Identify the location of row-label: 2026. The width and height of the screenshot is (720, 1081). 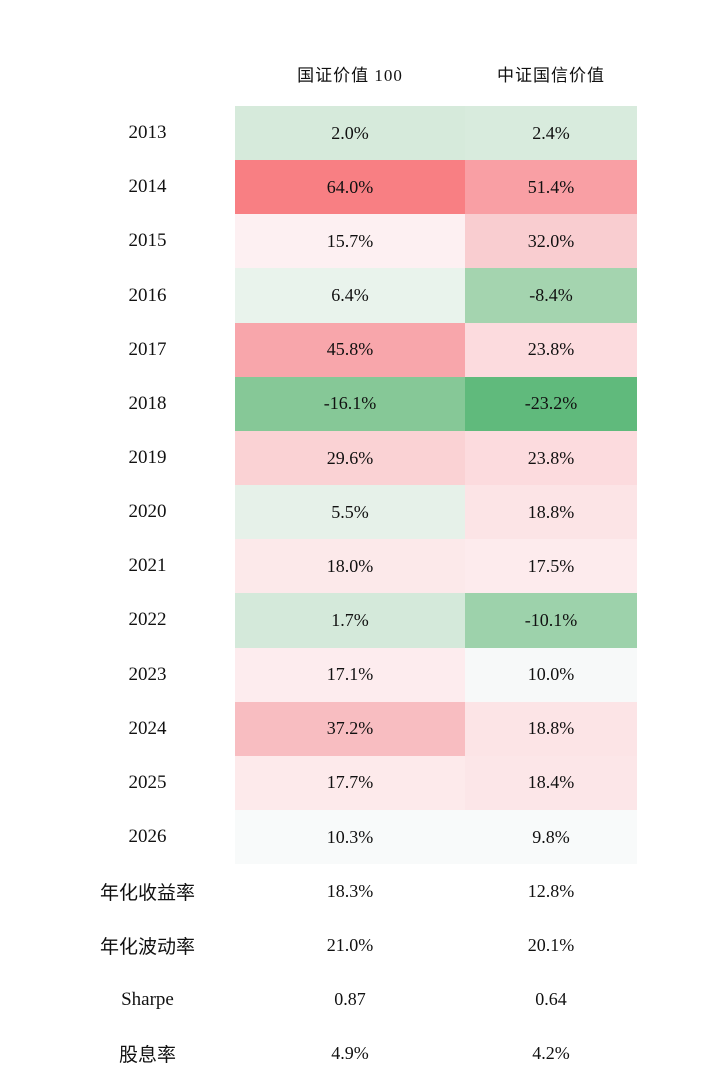
(147, 837).